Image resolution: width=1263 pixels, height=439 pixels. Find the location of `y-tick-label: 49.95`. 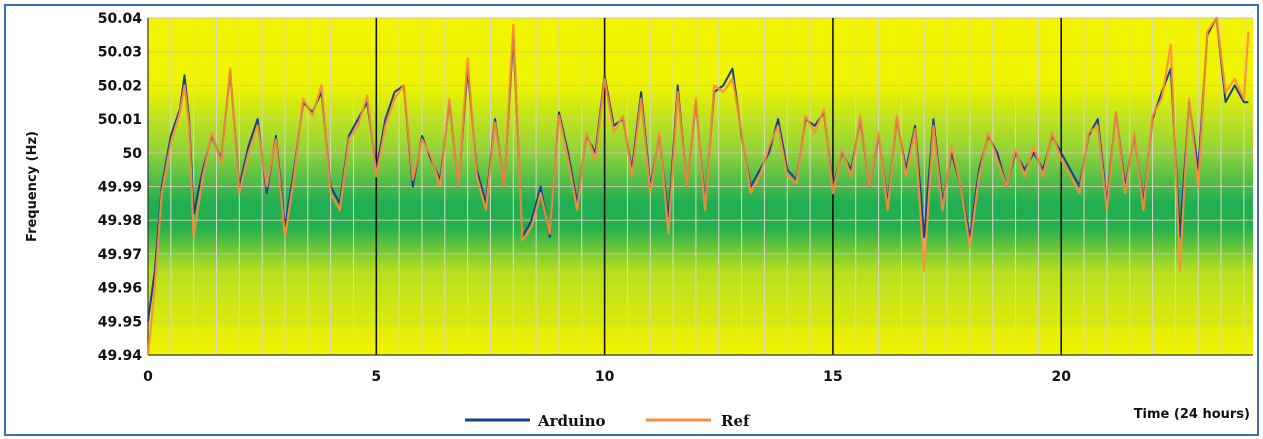

y-tick-label: 49.95 is located at coordinates (120, 322).